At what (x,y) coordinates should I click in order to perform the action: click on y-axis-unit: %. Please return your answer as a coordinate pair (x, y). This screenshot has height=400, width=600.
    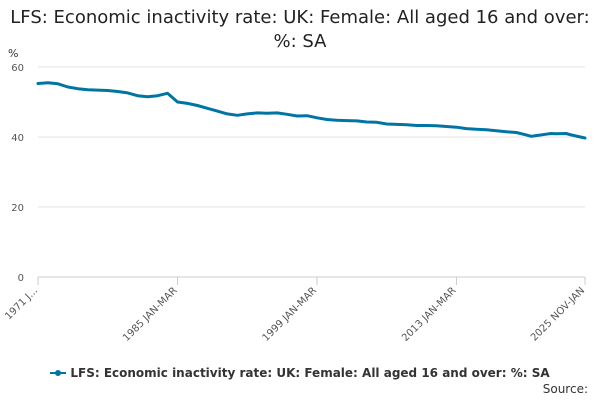
    Looking at the image, I should click on (13, 53).